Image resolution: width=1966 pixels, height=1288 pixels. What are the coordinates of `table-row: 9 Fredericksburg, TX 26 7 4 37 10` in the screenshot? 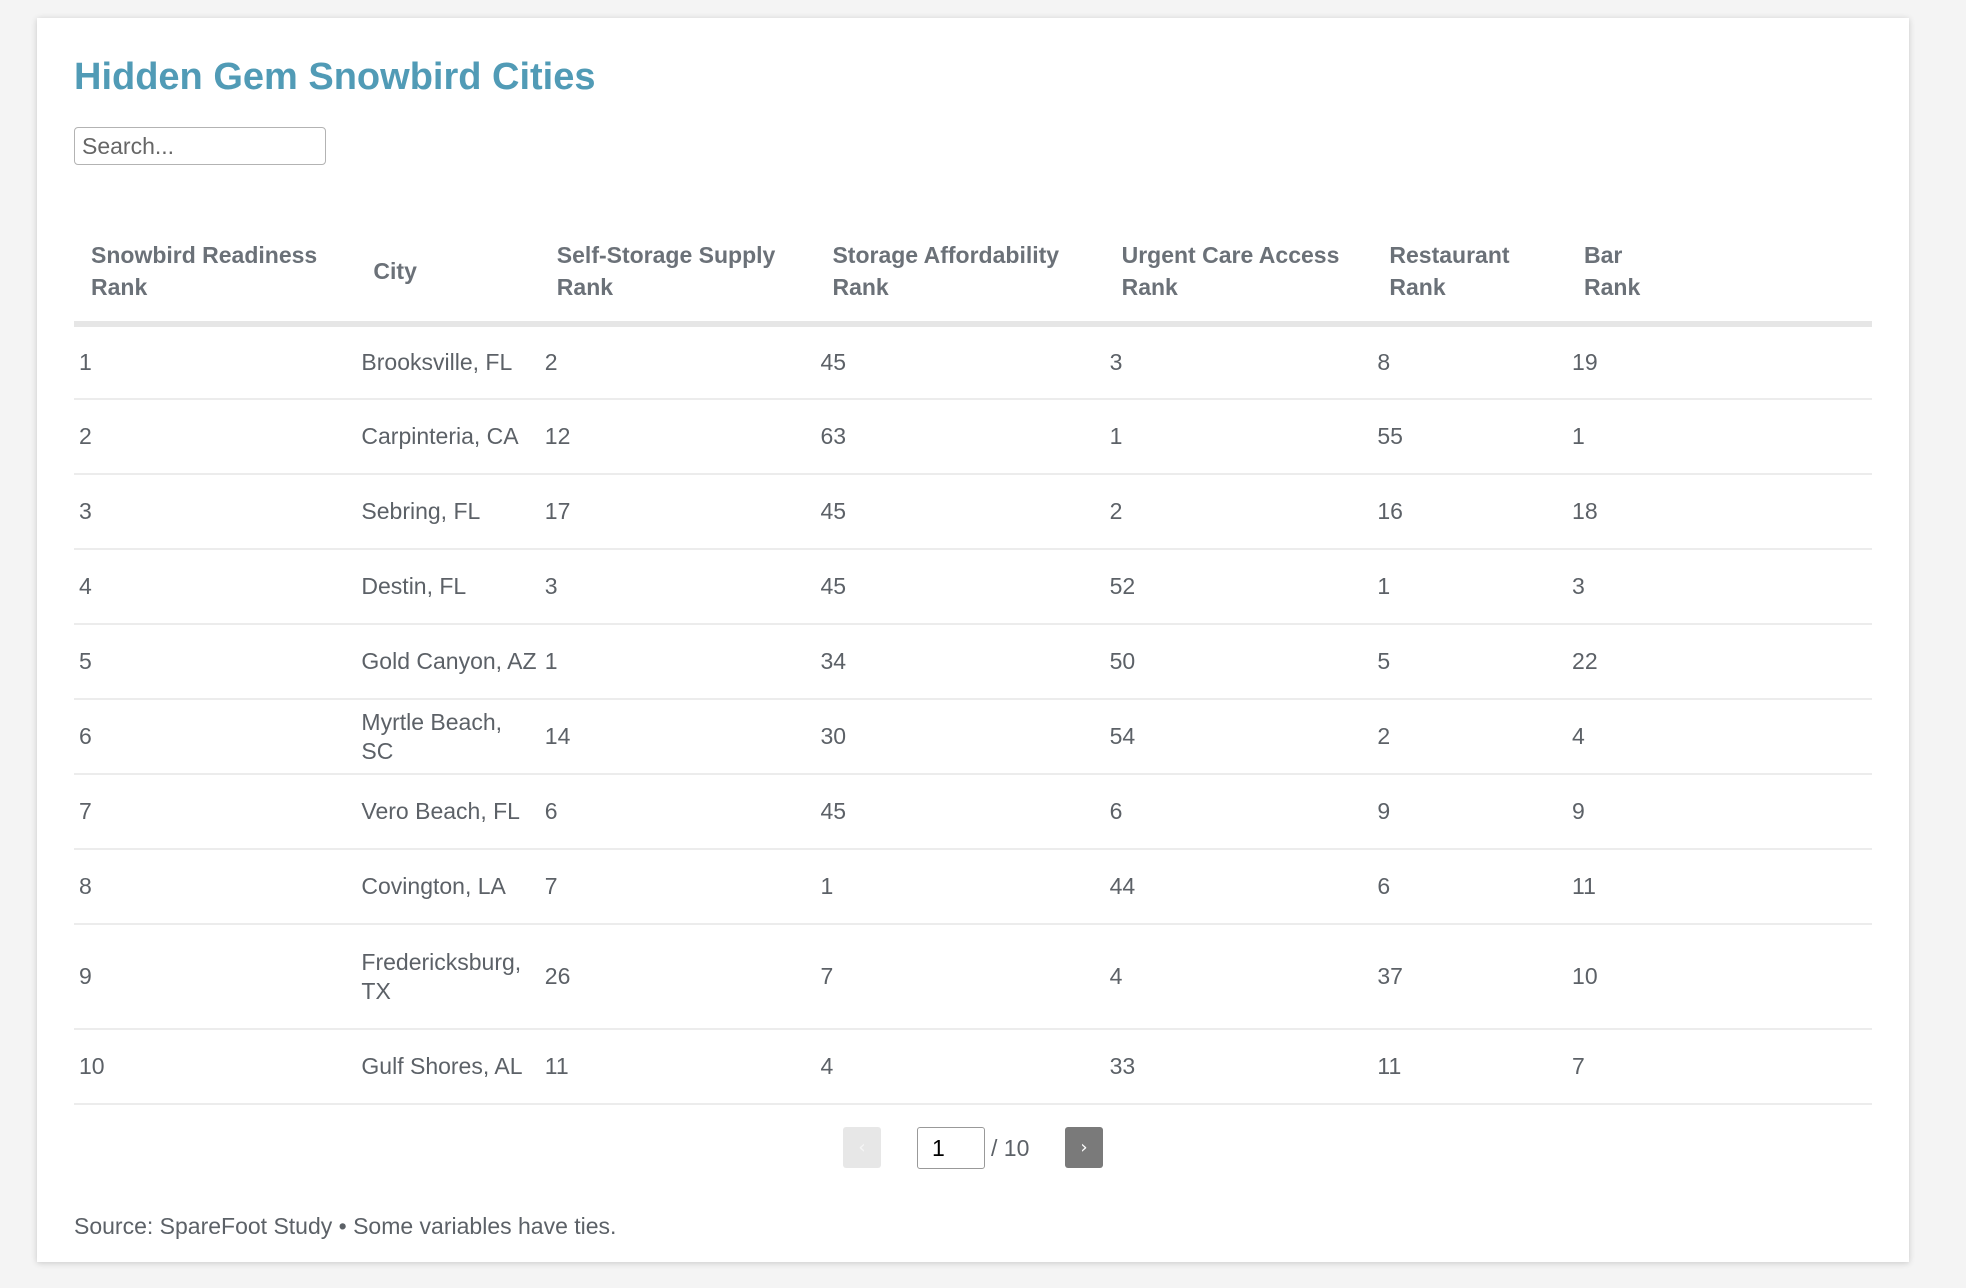 It's located at (973, 977).